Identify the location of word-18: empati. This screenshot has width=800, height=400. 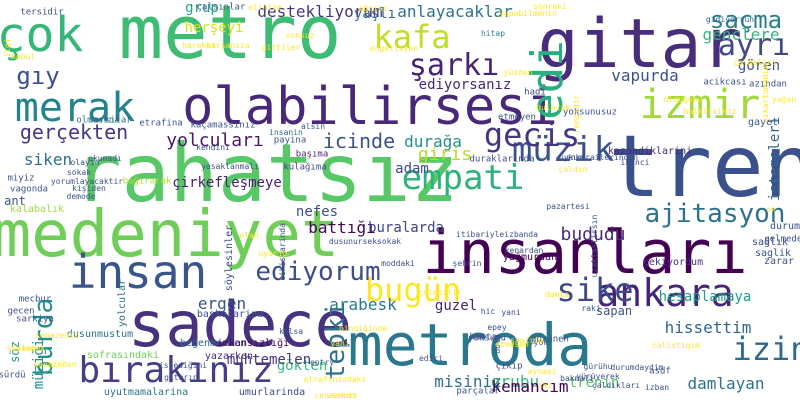
(463, 178).